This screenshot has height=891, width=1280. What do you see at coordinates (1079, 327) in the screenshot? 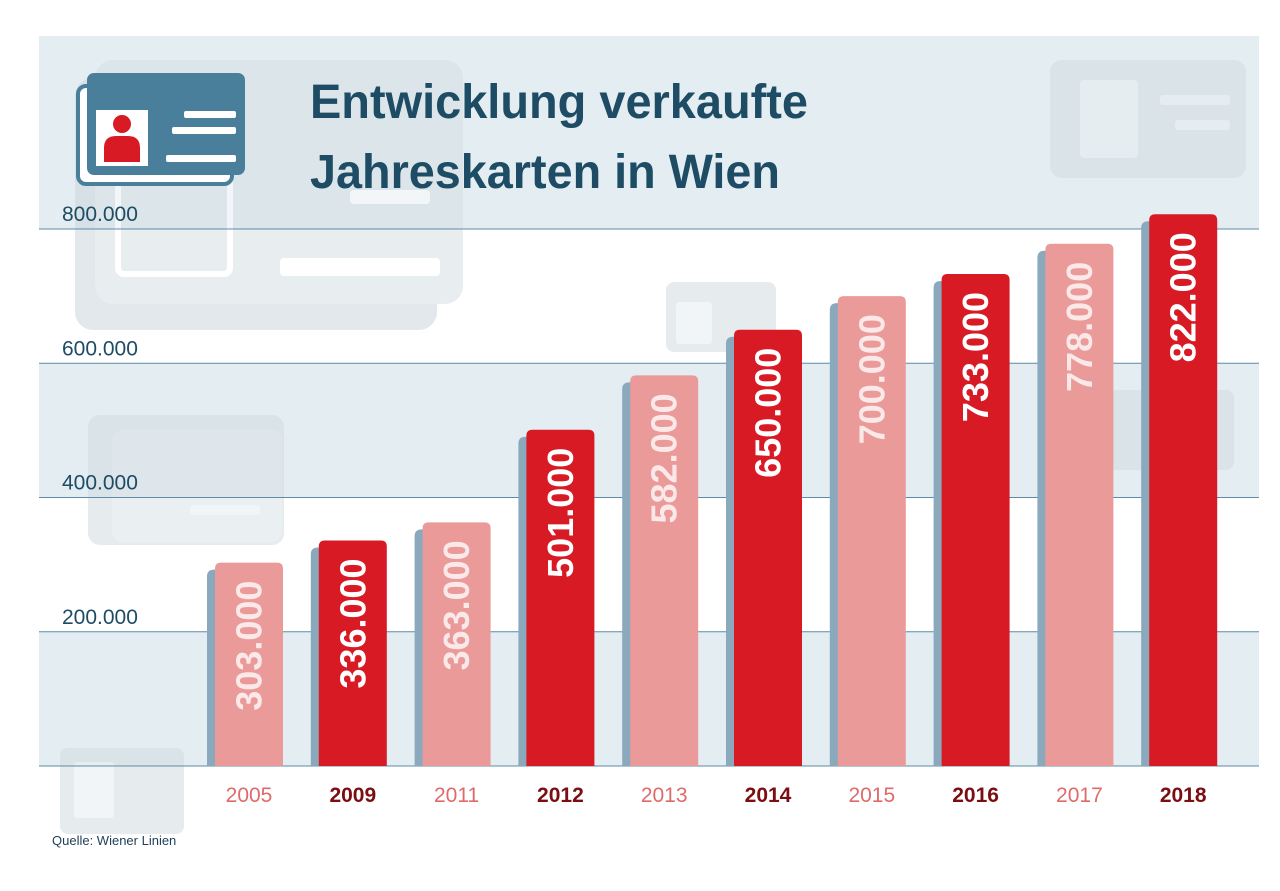
I see `bar-value-label: 778.000` at bounding box center [1079, 327].